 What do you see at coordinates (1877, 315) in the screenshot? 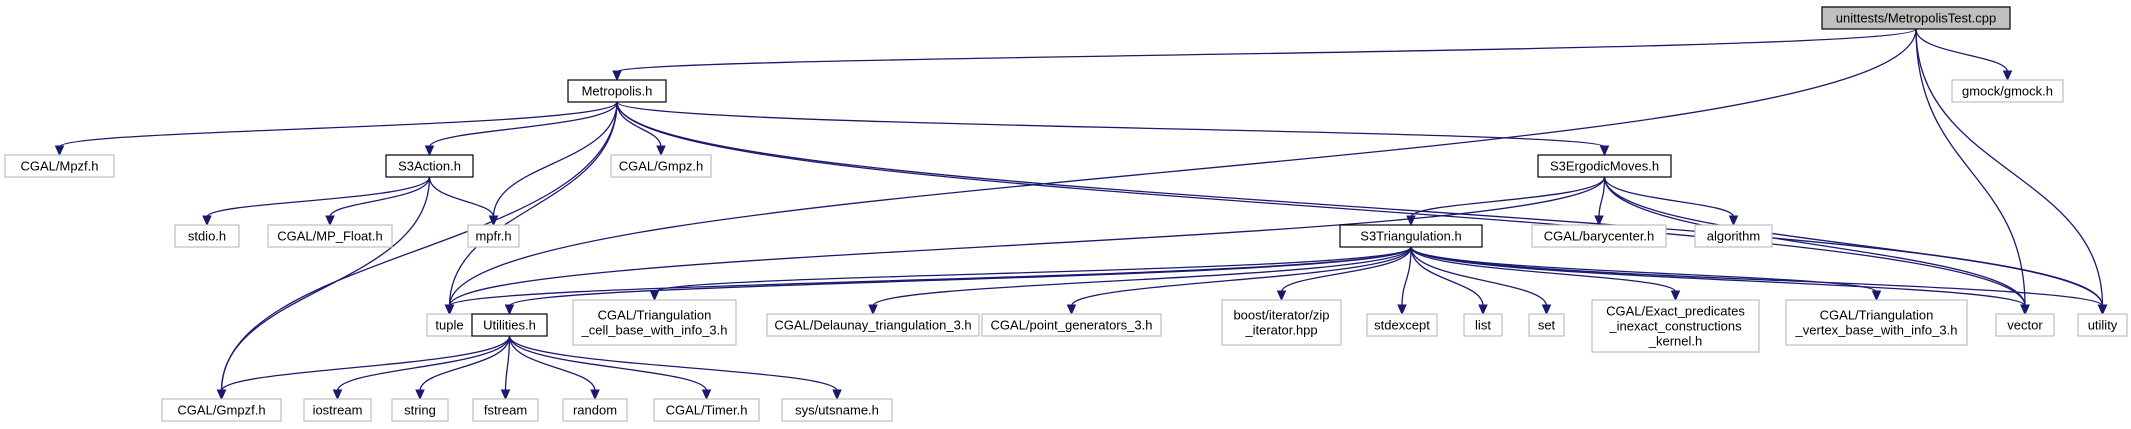
I see `node-label-trivertex-0: CGAL/Triangulation` at bounding box center [1877, 315].